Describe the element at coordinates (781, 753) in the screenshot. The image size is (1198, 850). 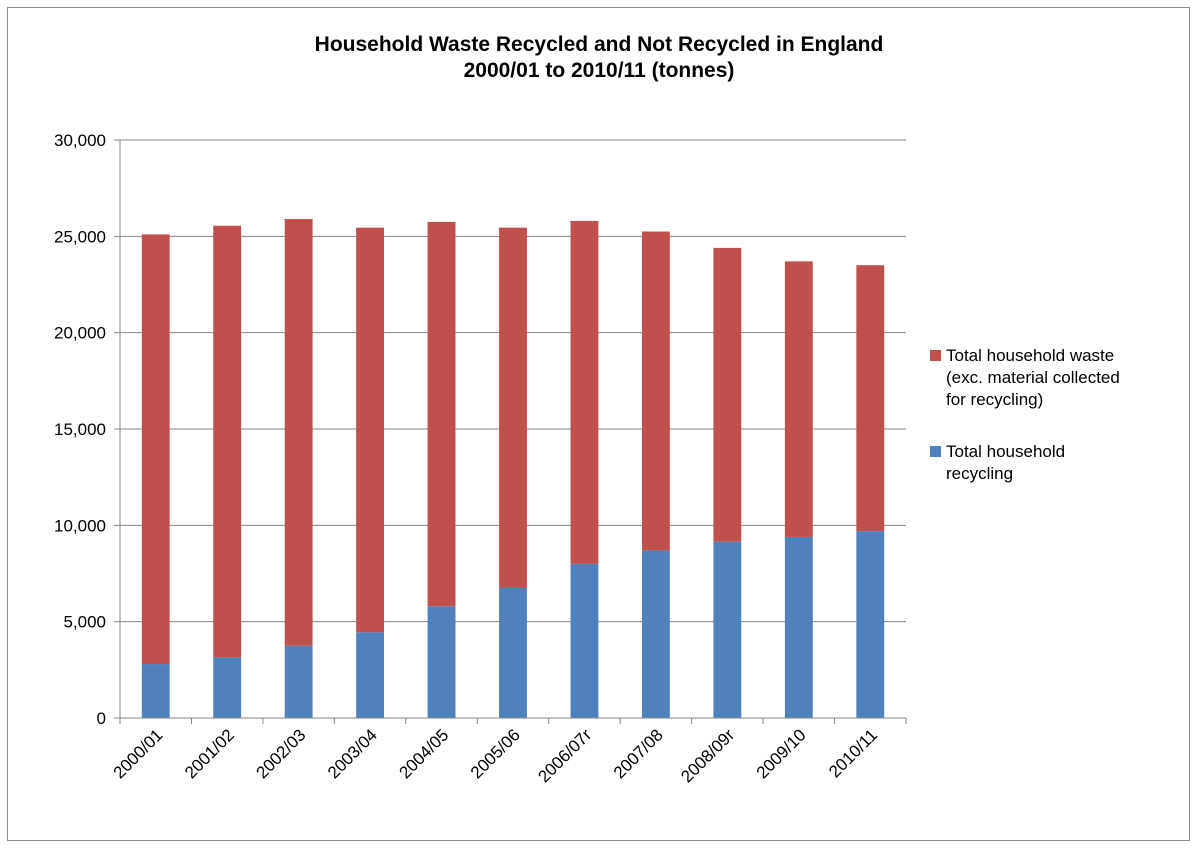
I see `x-tick-label: 2009/10` at that location.